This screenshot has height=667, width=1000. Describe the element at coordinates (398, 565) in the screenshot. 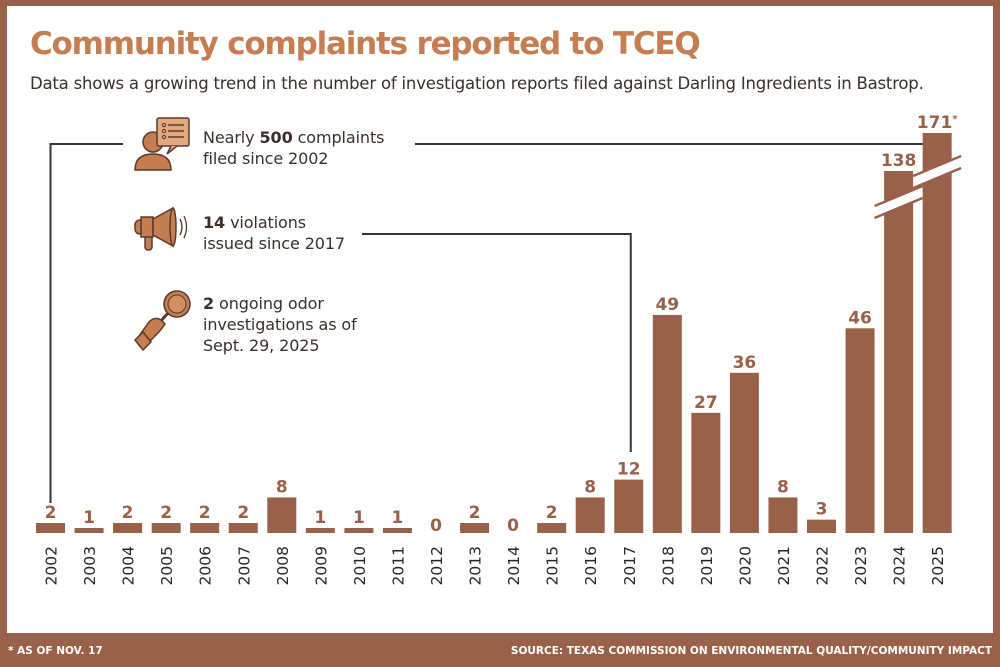

I see `x-tick-2011: 2011` at that location.